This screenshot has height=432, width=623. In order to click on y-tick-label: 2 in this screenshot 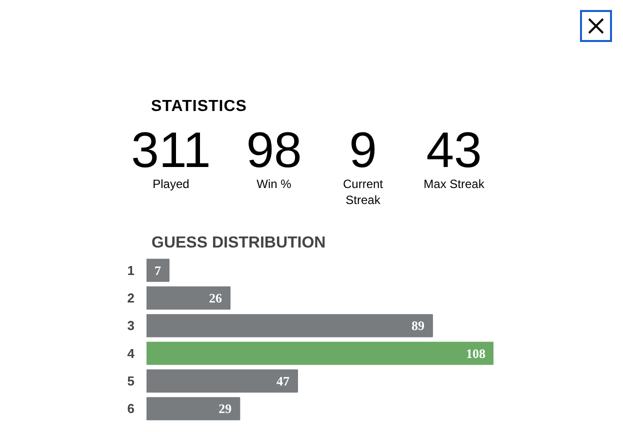, I will do `click(131, 298)`.